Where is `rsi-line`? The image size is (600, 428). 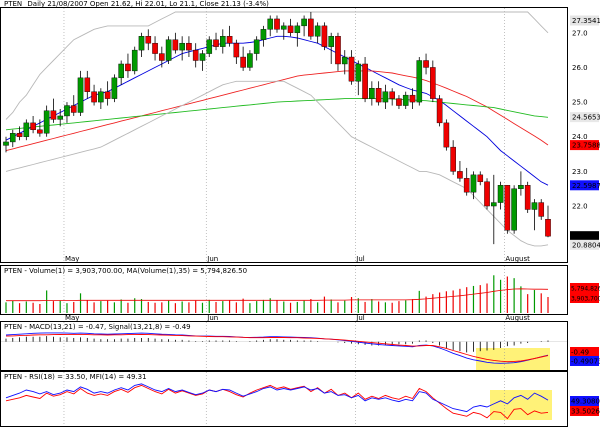 rsi-line is located at coordinates (277, 402).